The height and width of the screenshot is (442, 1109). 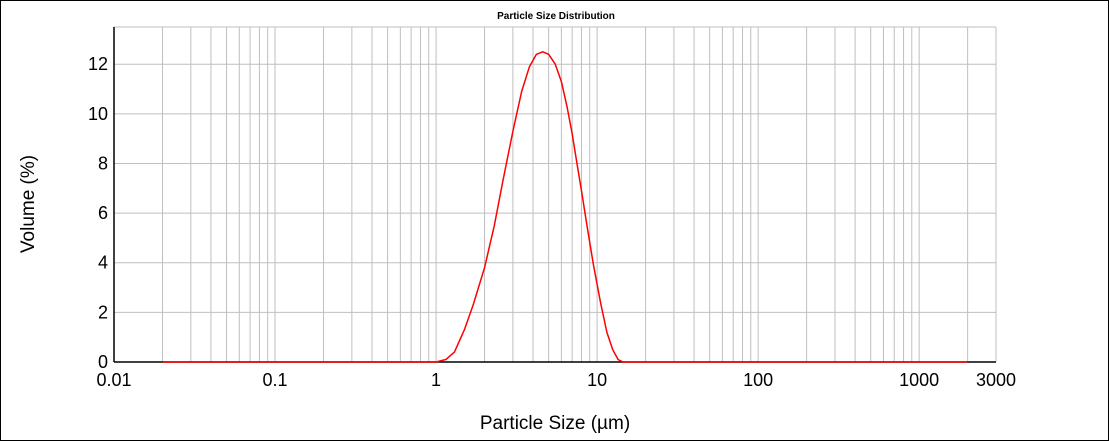 I want to click on y-tick-label: 12, so click(x=98, y=64).